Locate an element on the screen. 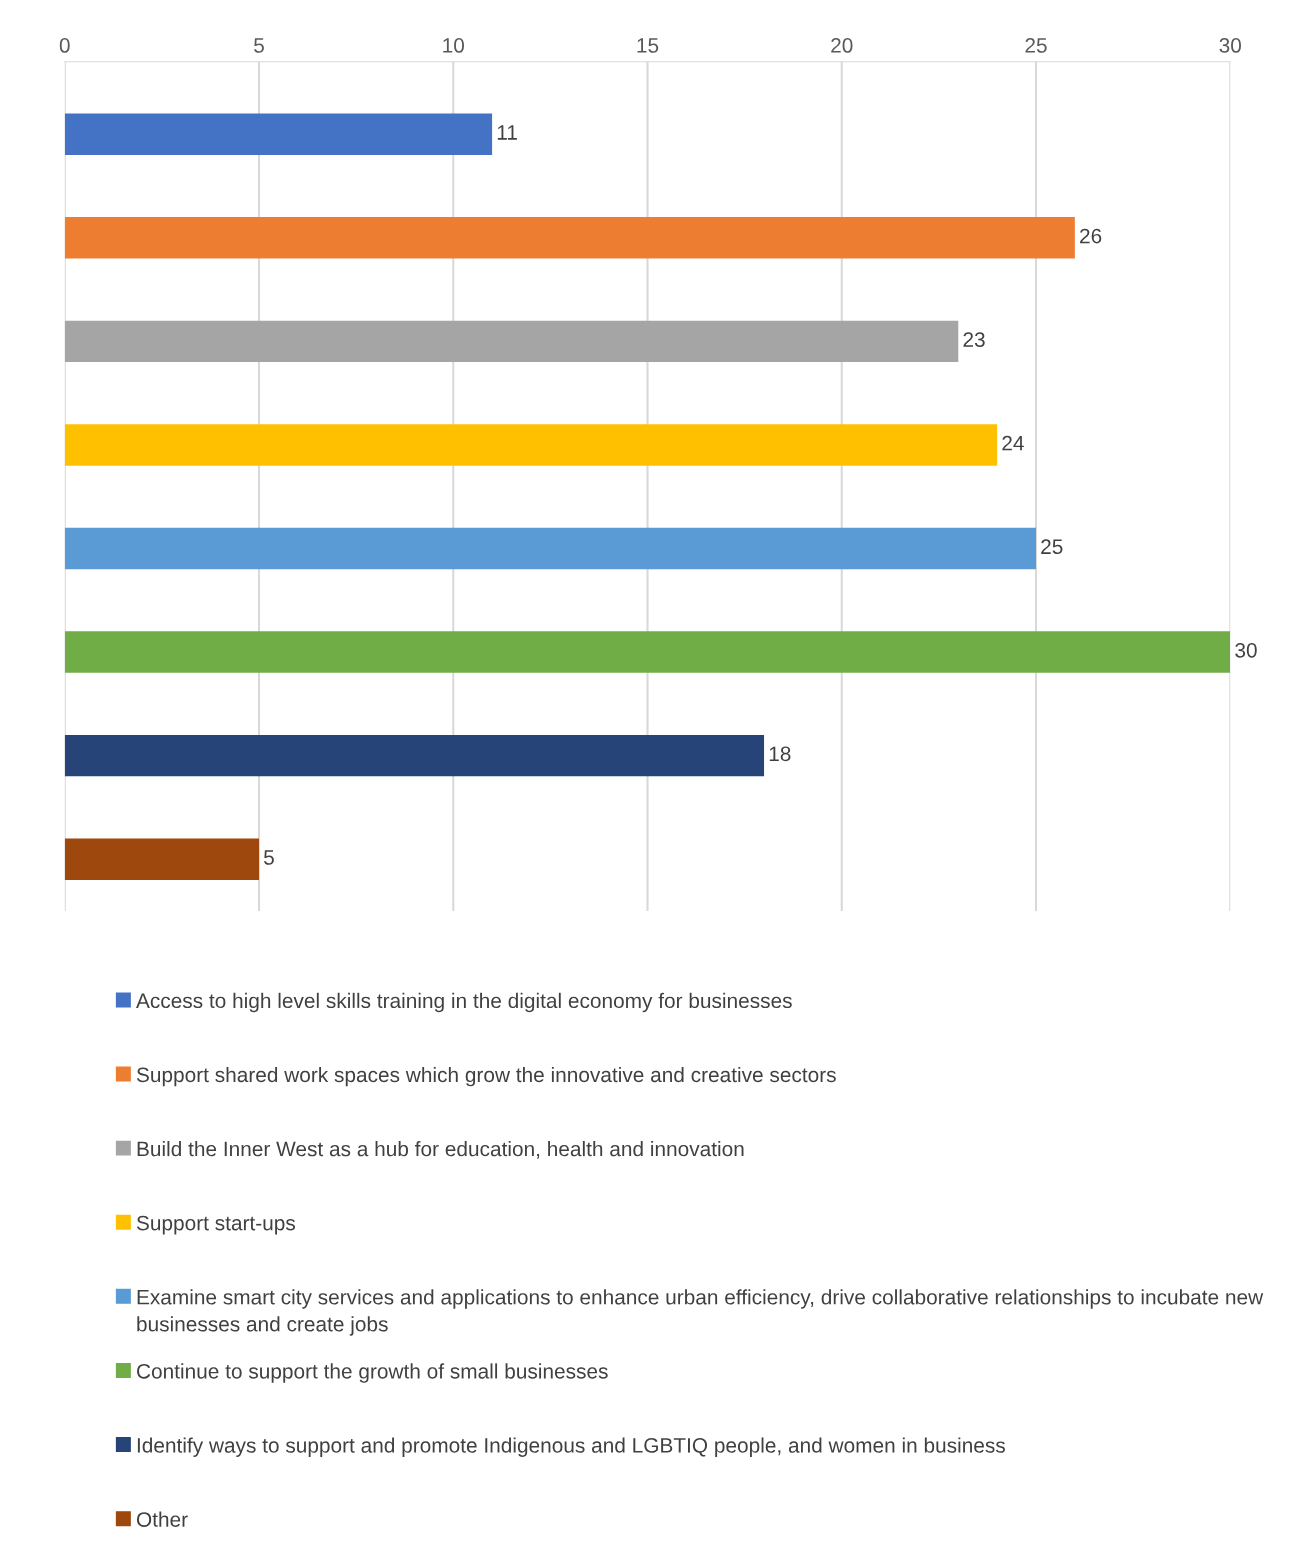 The image size is (1295, 1544). legend-label: Support shared work spaces which grow the innovative and creative sectors is located at coordinates (486, 1076).